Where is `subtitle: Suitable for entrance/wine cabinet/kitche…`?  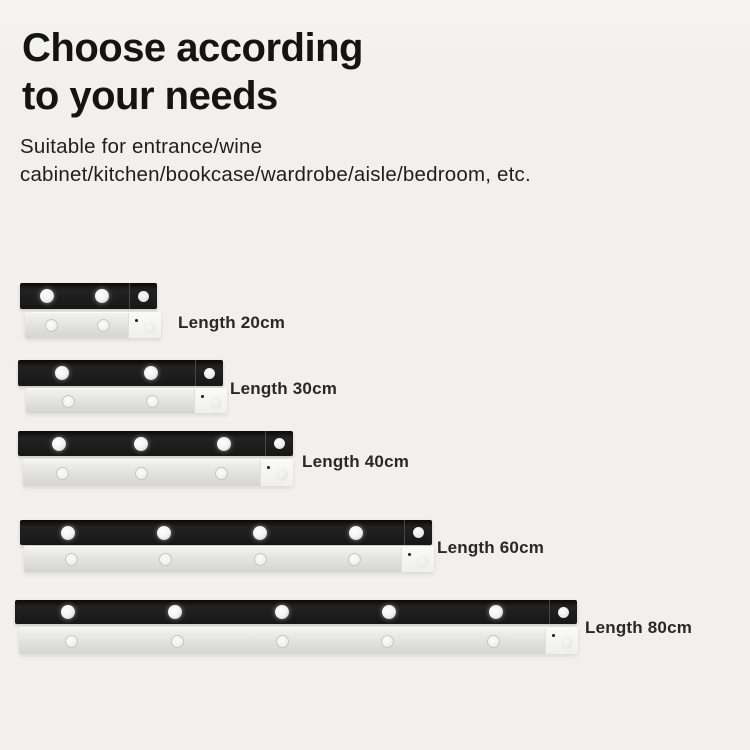
subtitle: Suitable for entrance/wine cabinet/kitche… is located at coordinates (275, 160).